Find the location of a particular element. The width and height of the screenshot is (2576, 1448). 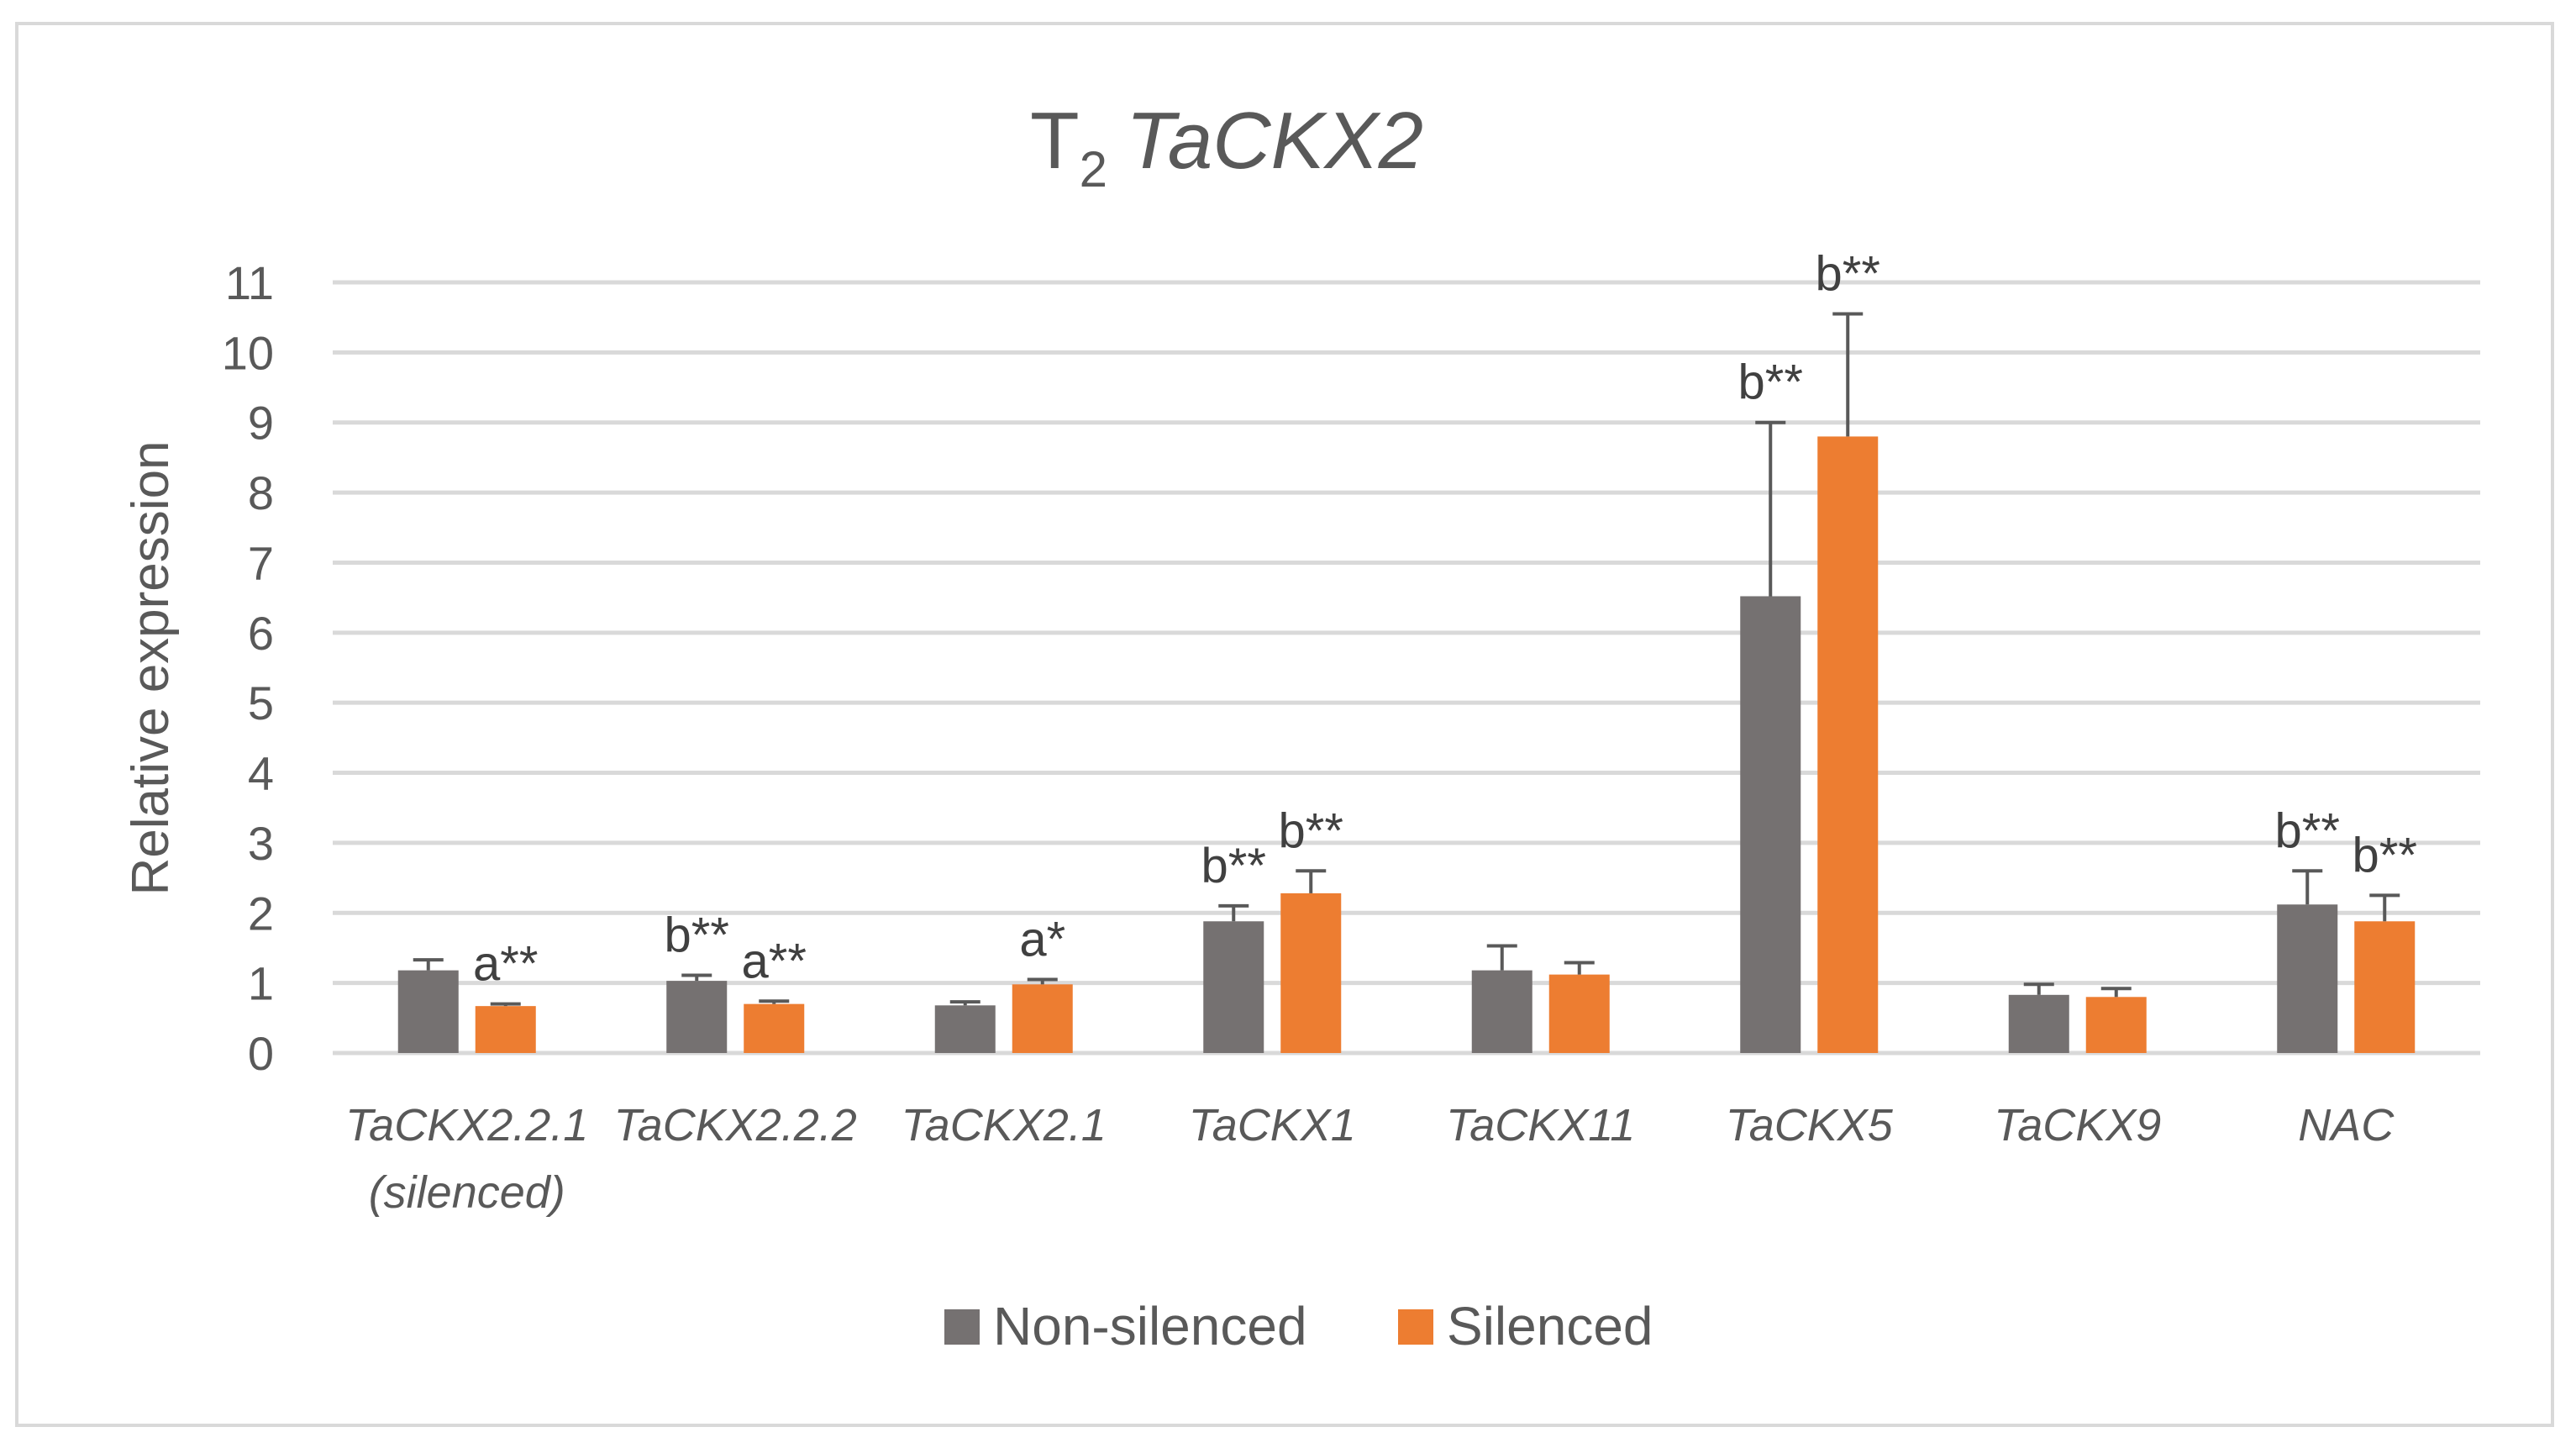

category-label: TaCKX9 is located at coordinates (2077, 1125).